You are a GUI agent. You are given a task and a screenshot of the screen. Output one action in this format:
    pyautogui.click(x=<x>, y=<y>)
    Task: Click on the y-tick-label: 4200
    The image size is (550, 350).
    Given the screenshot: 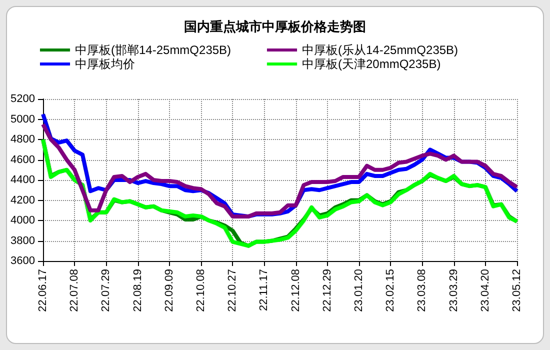 What is the action you would take?
    pyautogui.click(x=22, y=200)
    